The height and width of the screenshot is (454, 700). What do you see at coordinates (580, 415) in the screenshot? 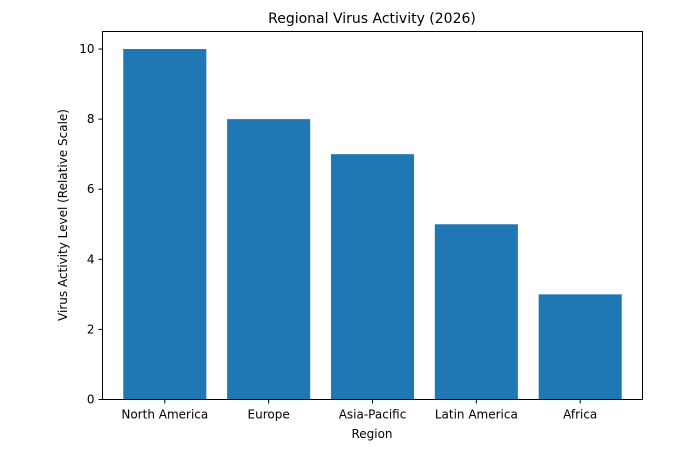
I see `x-tick-label: Africa` at bounding box center [580, 415].